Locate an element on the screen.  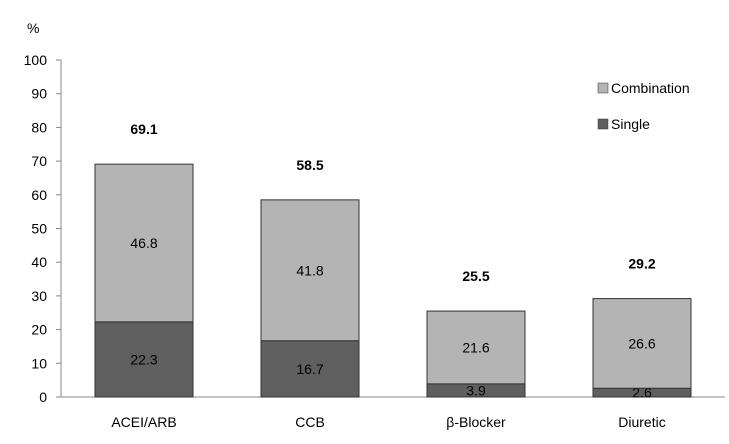
data-label: 41.8 is located at coordinates (309, 270).